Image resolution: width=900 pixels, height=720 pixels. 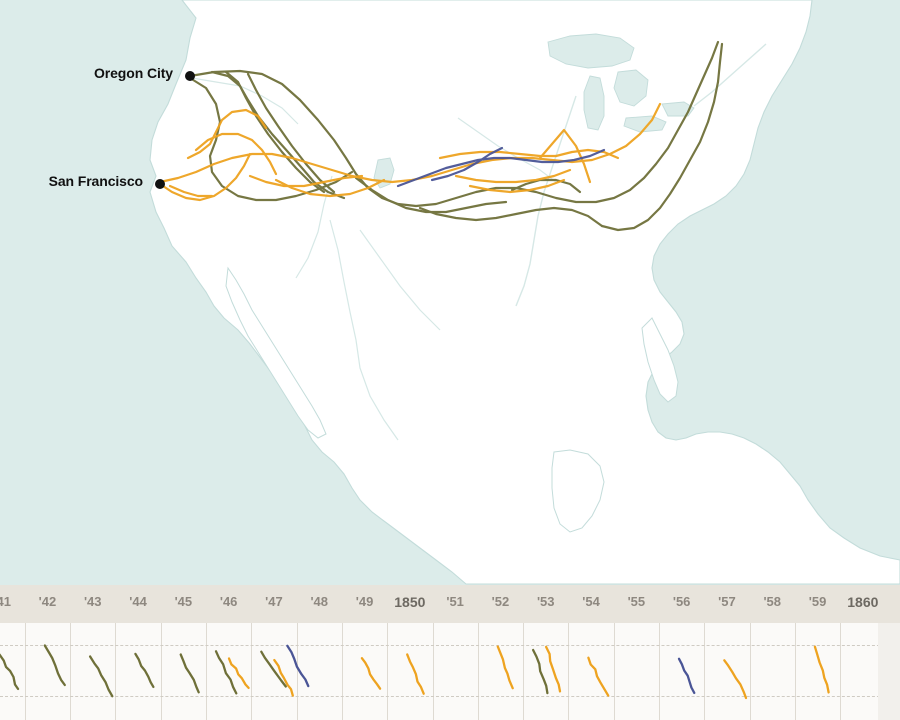 I want to click on sparkline-1859-california-trail, so click(x=821, y=669).